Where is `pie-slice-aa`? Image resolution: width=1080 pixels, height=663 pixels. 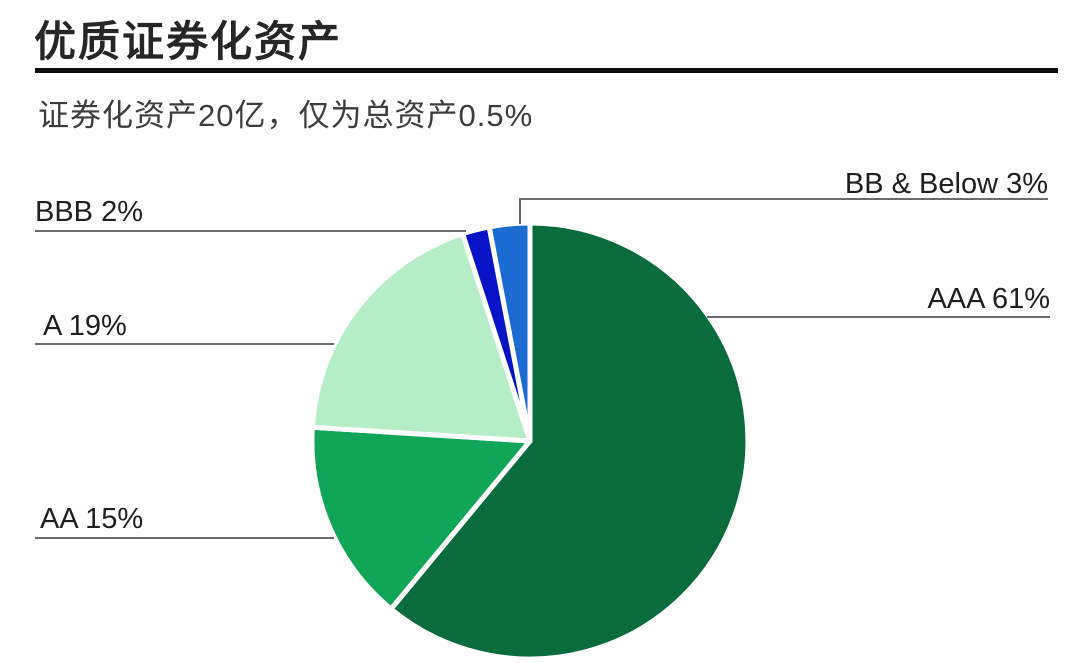 pie-slice-aa is located at coordinates (421, 518).